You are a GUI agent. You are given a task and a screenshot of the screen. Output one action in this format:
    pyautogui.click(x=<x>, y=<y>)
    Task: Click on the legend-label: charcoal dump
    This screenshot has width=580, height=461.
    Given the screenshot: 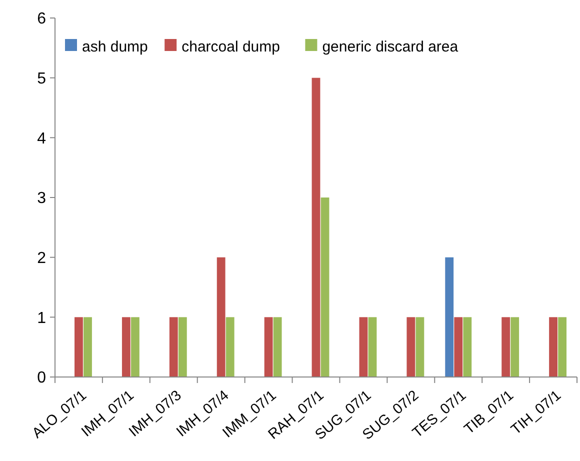 What is the action you would take?
    pyautogui.click(x=231, y=47)
    